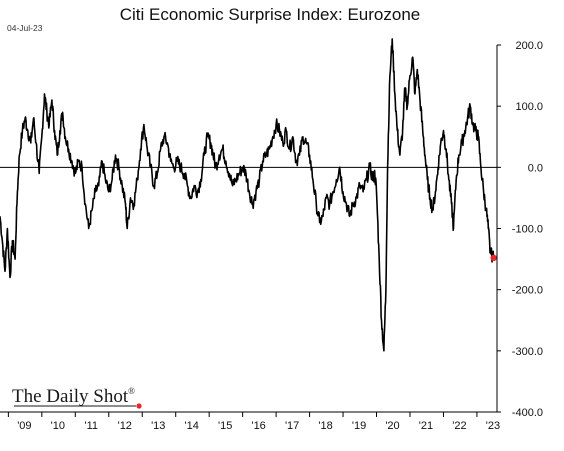 The height and width of the screenshot is (451, 564). I want to click on x-tick-label: '10, so click(58, 426).